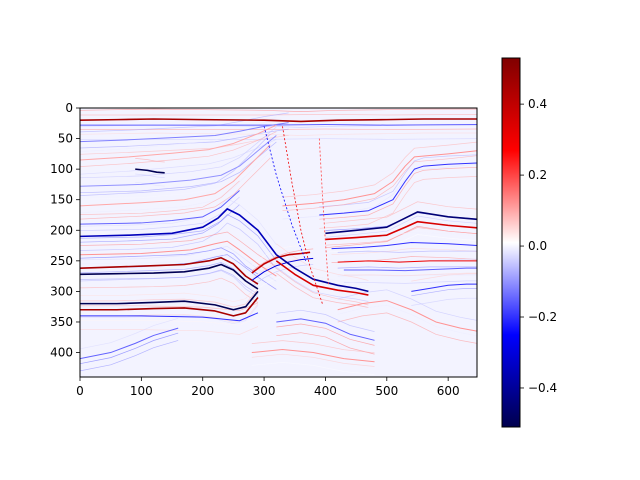  I want to click on y-tick-label: 250, so click(61, 261).